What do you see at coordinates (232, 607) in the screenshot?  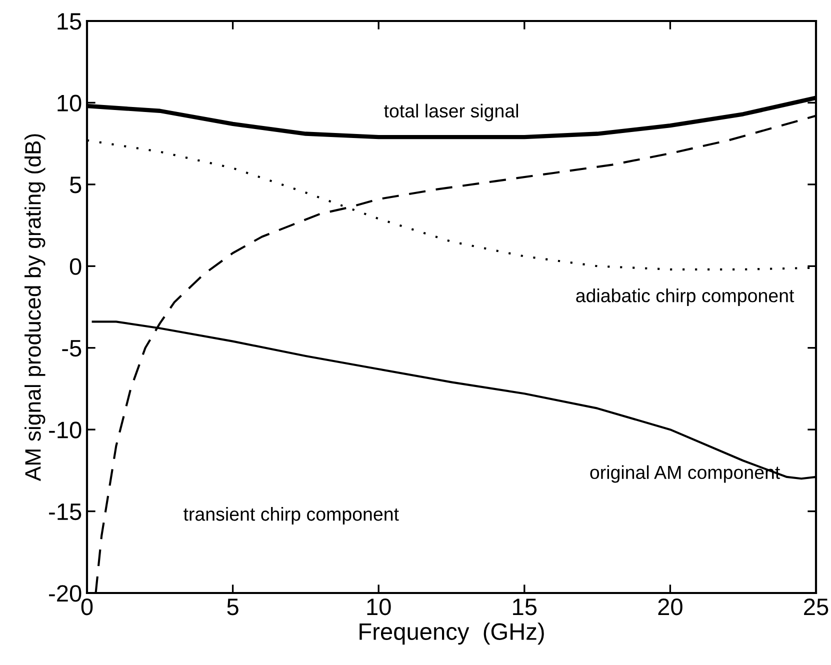 I see `x-tick-label: 5` at bounding box center [232, 607].